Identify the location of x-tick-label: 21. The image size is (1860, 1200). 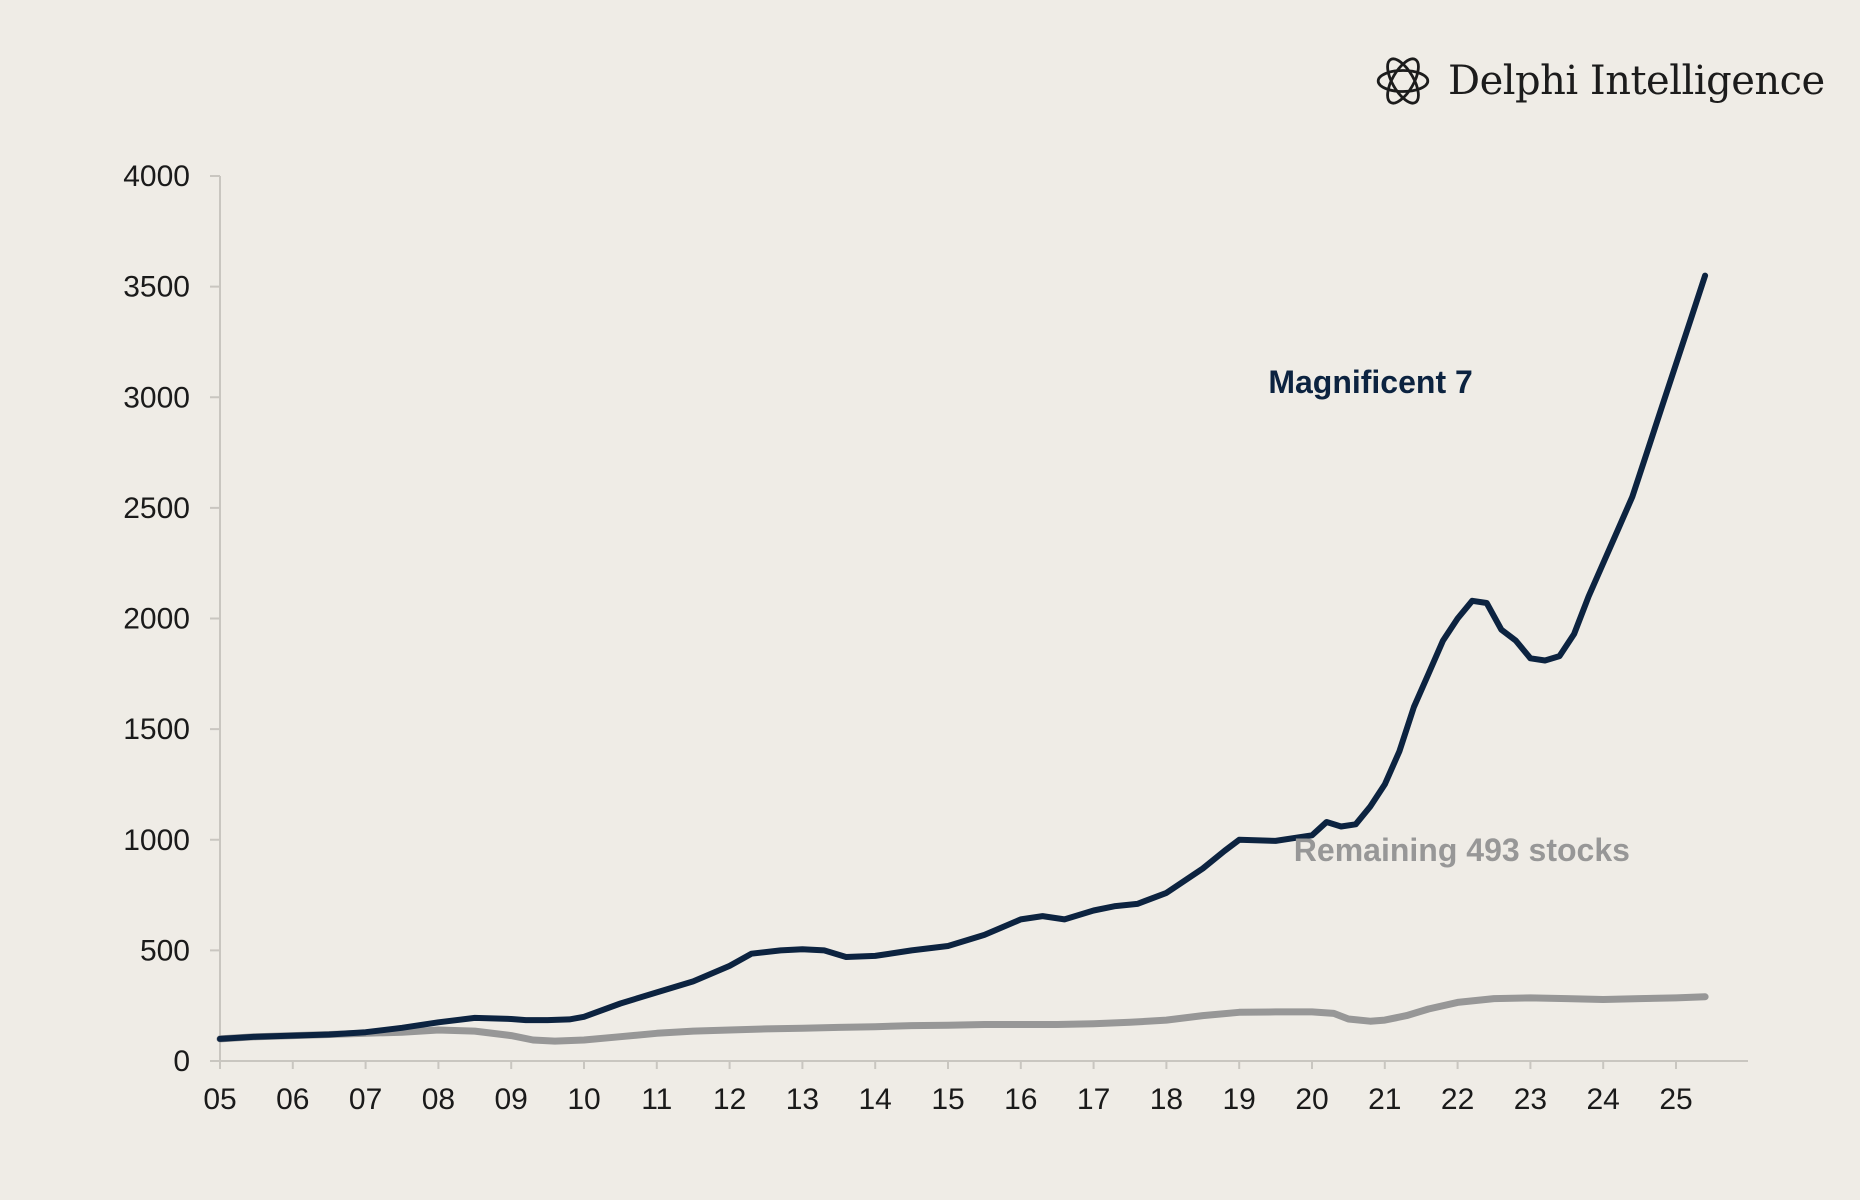
(1384, 1099).